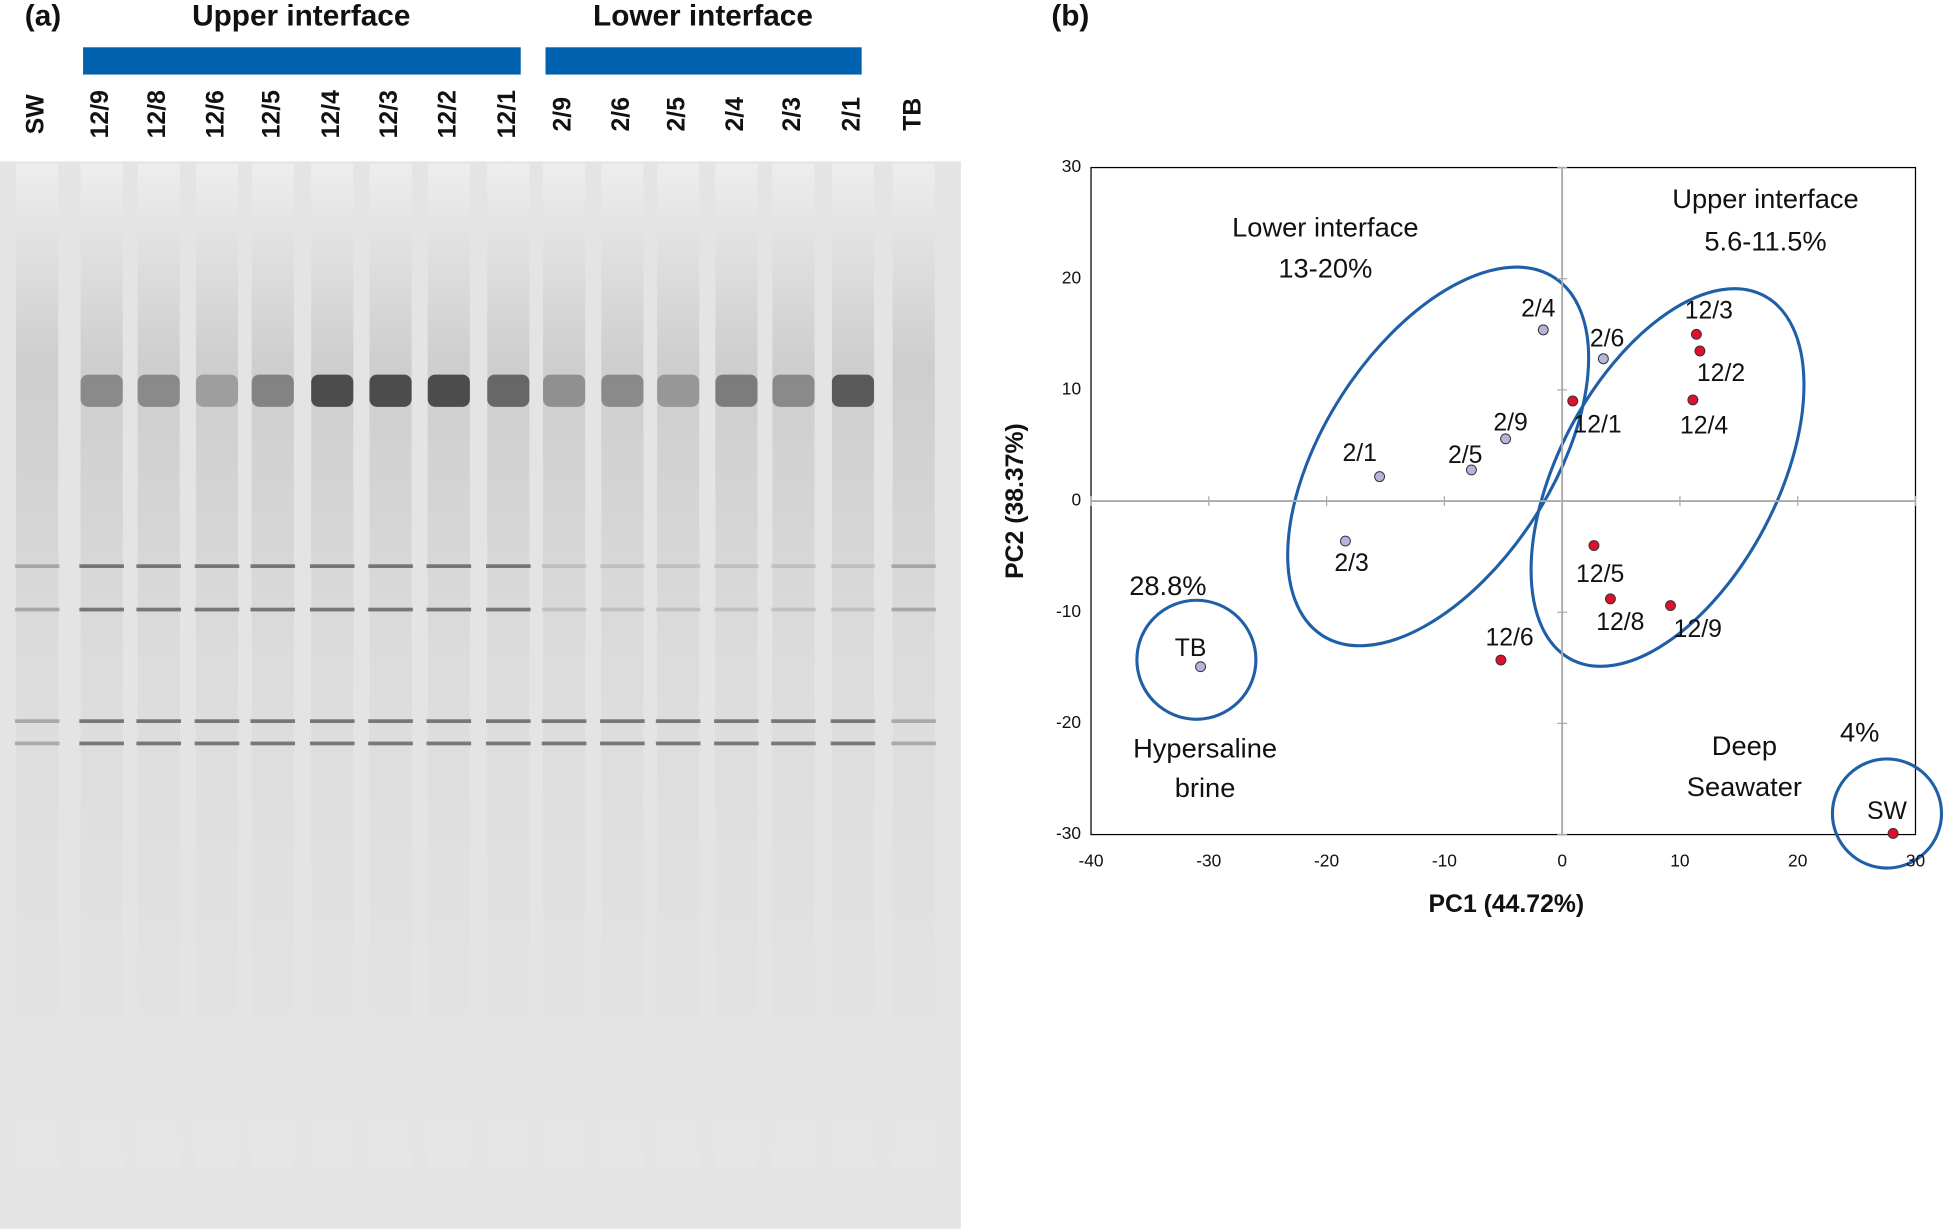 The height and width of the screenshot is (1229, 1944). Describe the element at coordinates (563, 114) in the screenshot. I see `lane-label: 2/9` at that location.